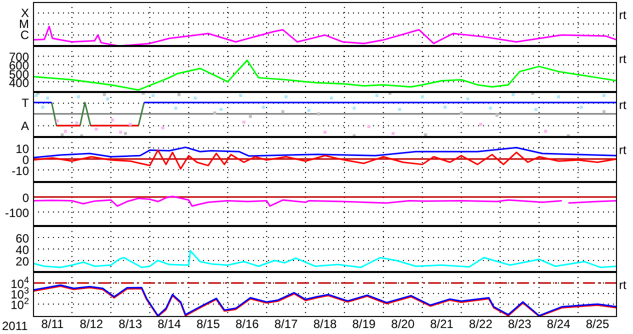  What do you see at coordinates (92, 324) in the screenshot?
I see `x-tick-label: 8/12` at bounding box center [92, 324].